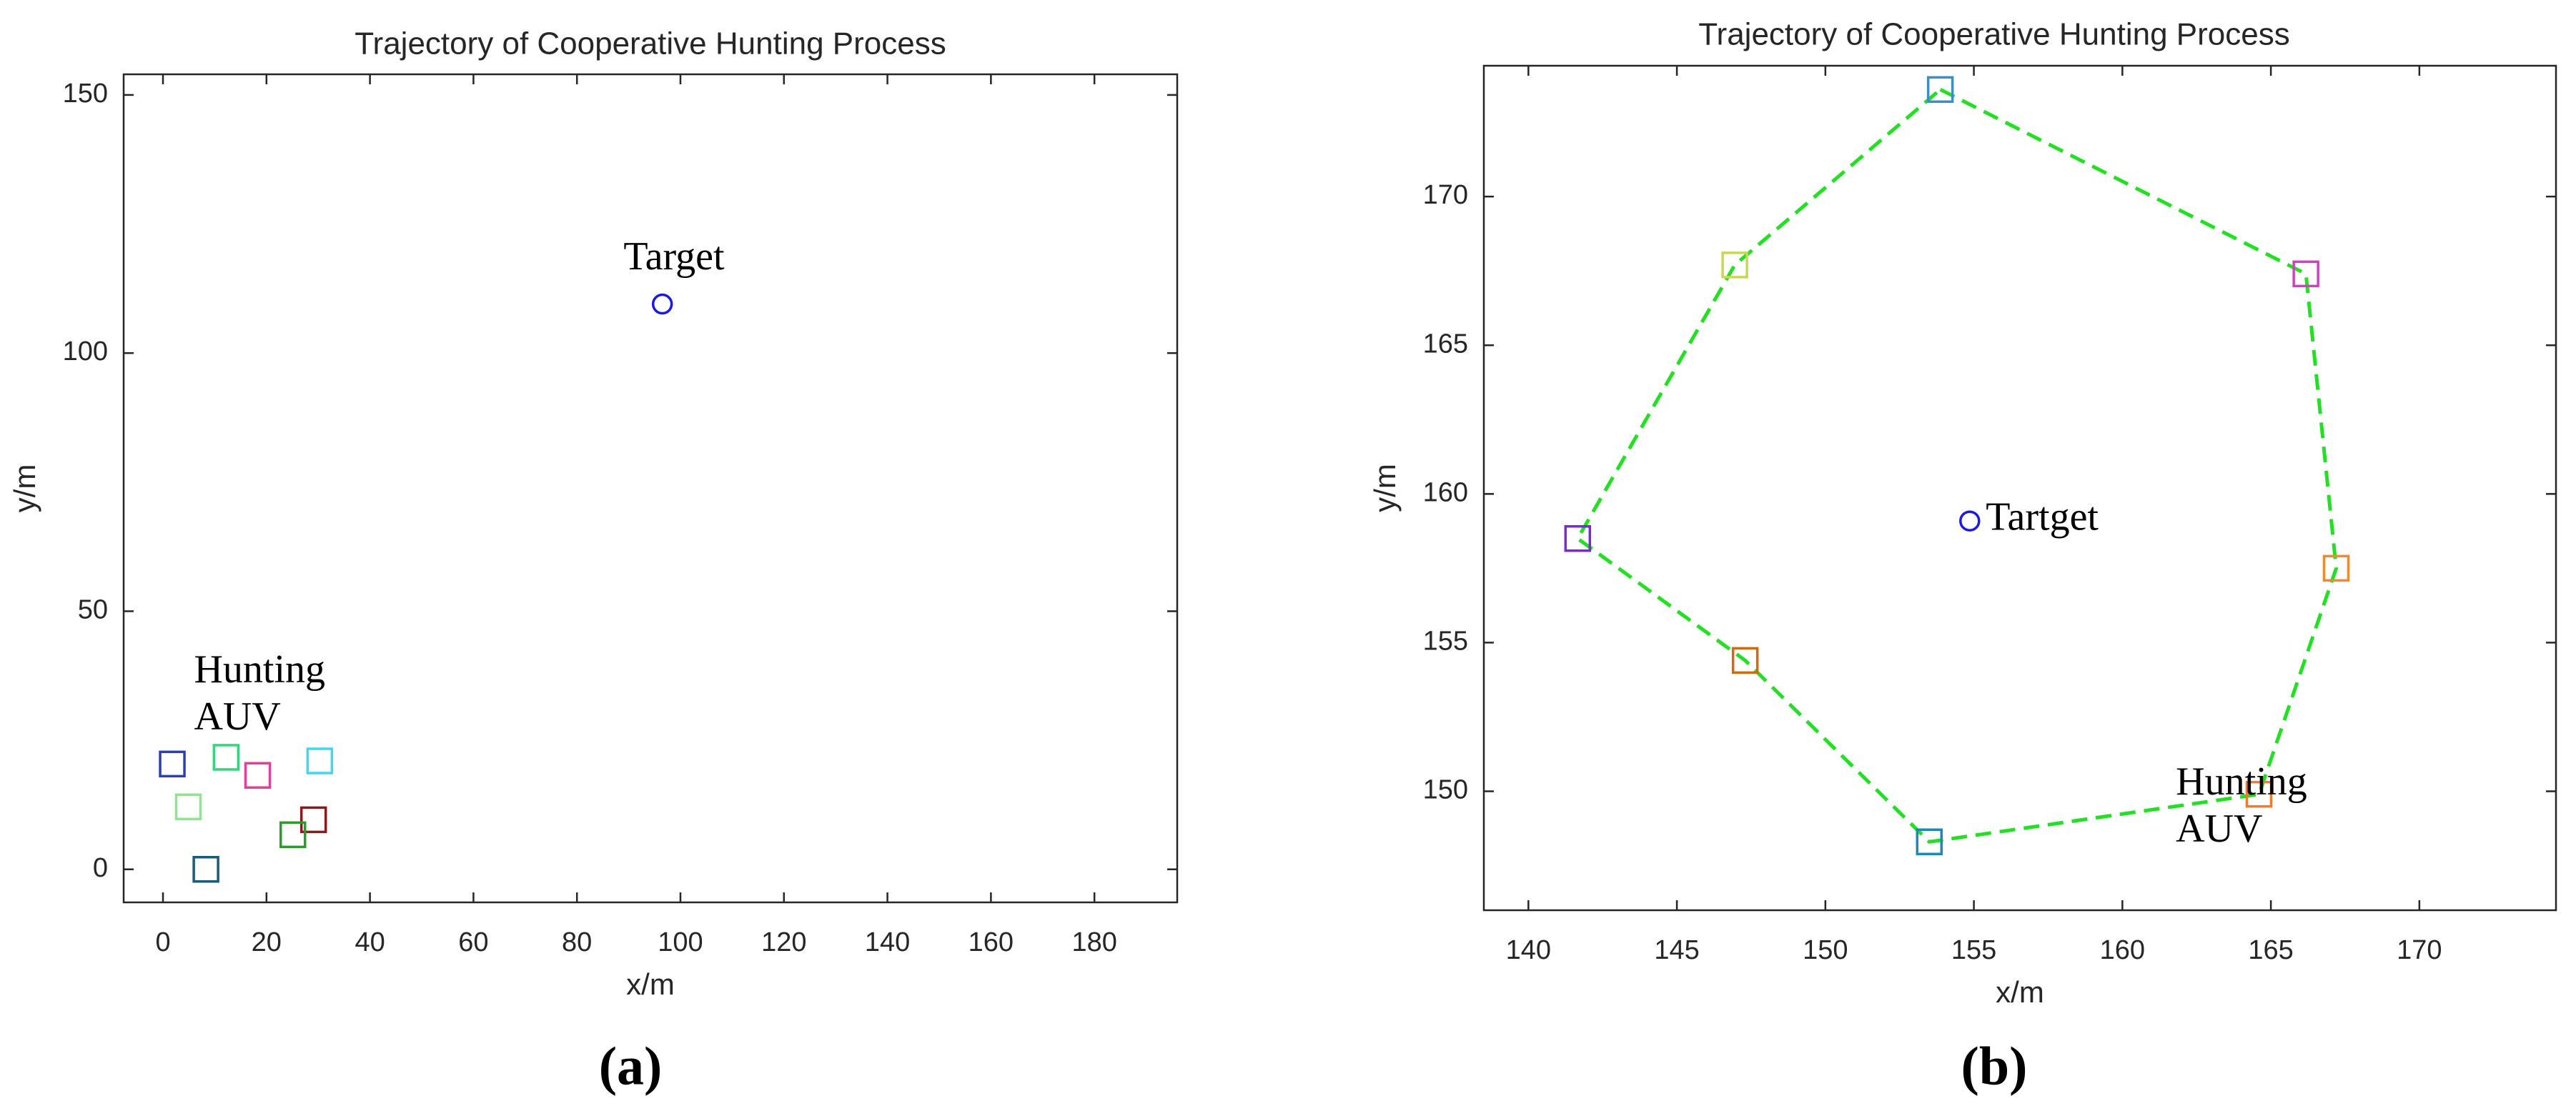 The image size is (2576, 1116). Describe the element at coordinates (631, 1066) in the screenshot. I see `panel-caption: (a)` at that location.